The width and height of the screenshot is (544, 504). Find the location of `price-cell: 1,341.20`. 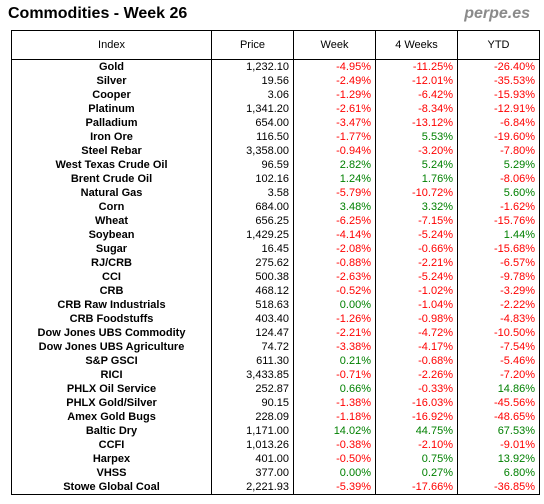

price-cell: 1,341.20 is located at coordinates (252, 109).